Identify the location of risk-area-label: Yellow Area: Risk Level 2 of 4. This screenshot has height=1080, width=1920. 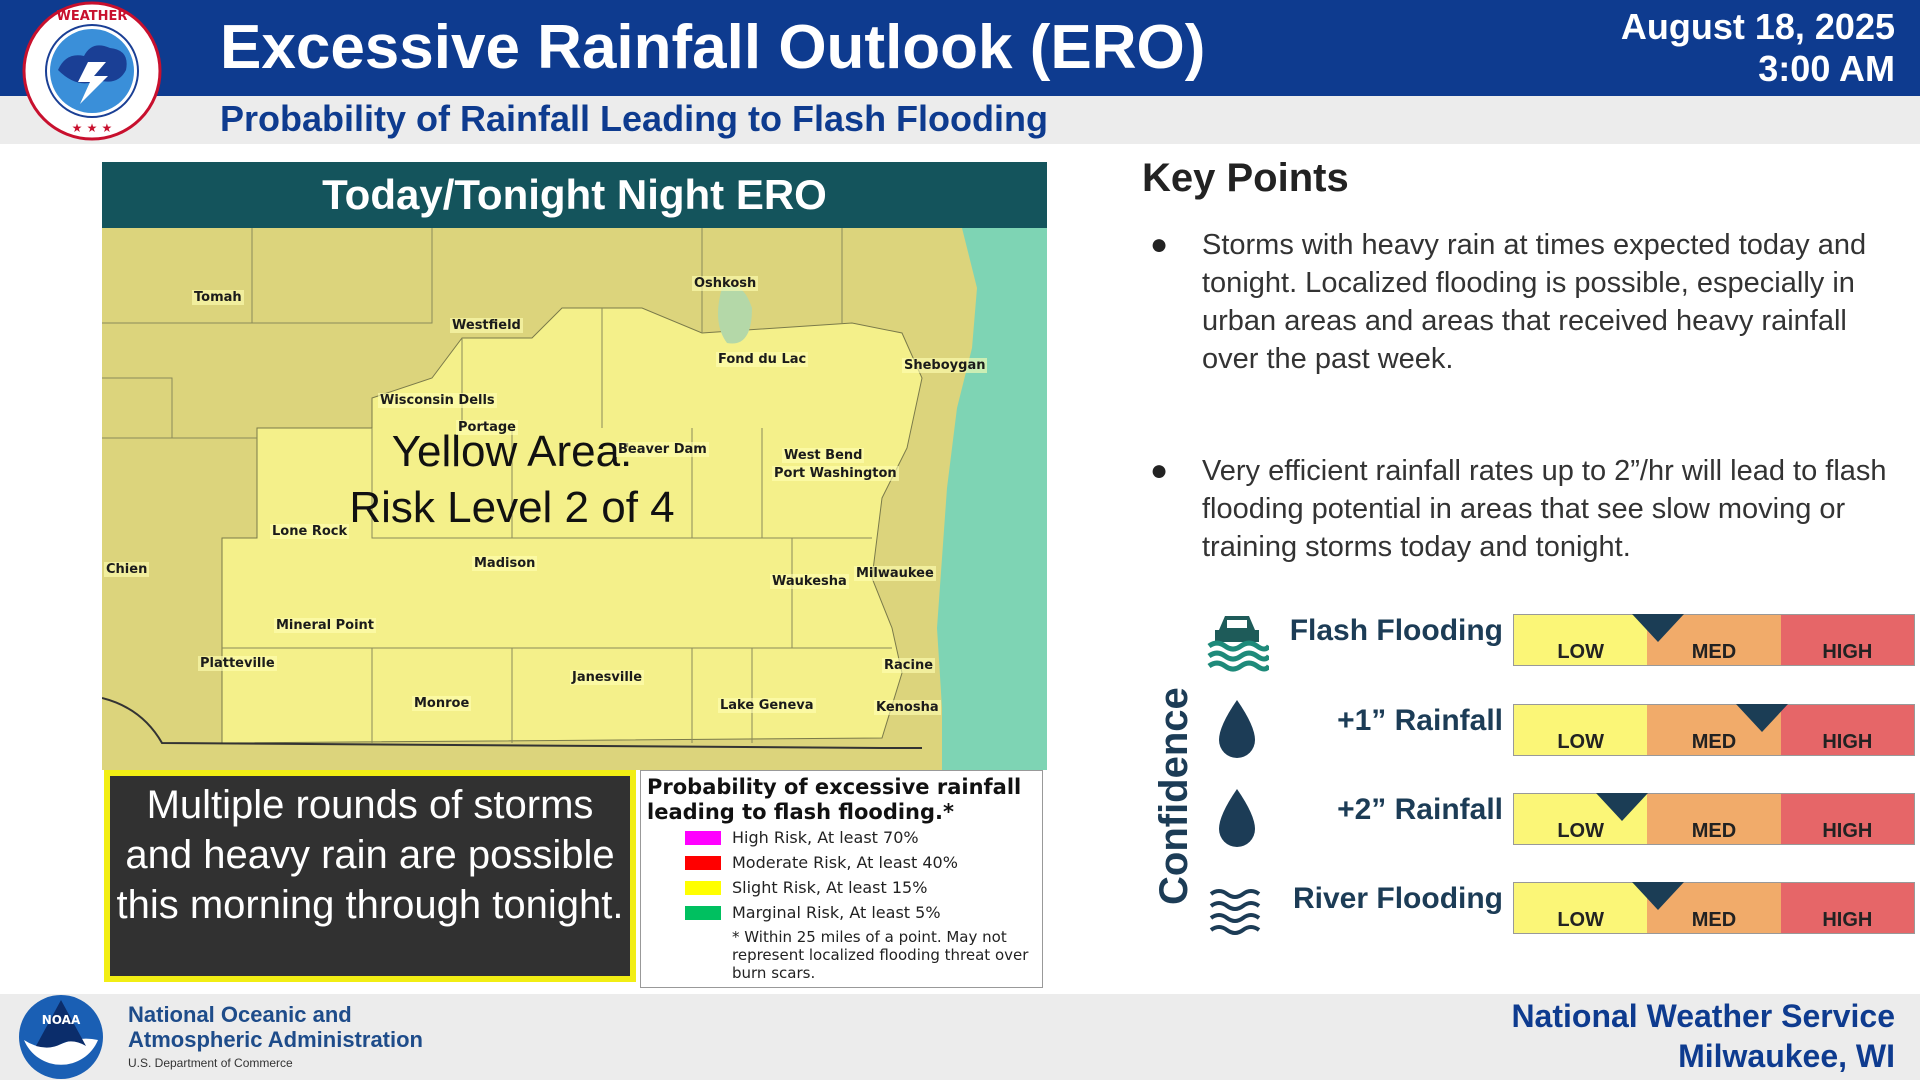
(512, 479).